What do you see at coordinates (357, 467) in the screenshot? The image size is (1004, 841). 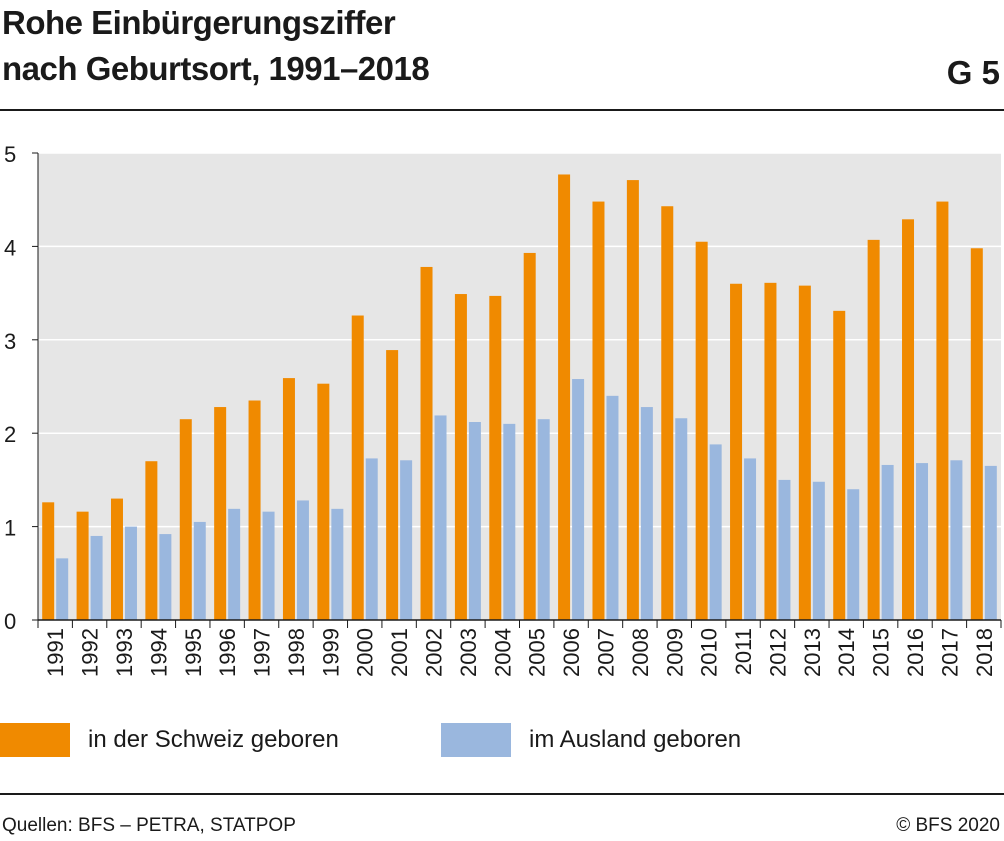 I see `bar-schweiz-2000` at bounding box center [357, 467].